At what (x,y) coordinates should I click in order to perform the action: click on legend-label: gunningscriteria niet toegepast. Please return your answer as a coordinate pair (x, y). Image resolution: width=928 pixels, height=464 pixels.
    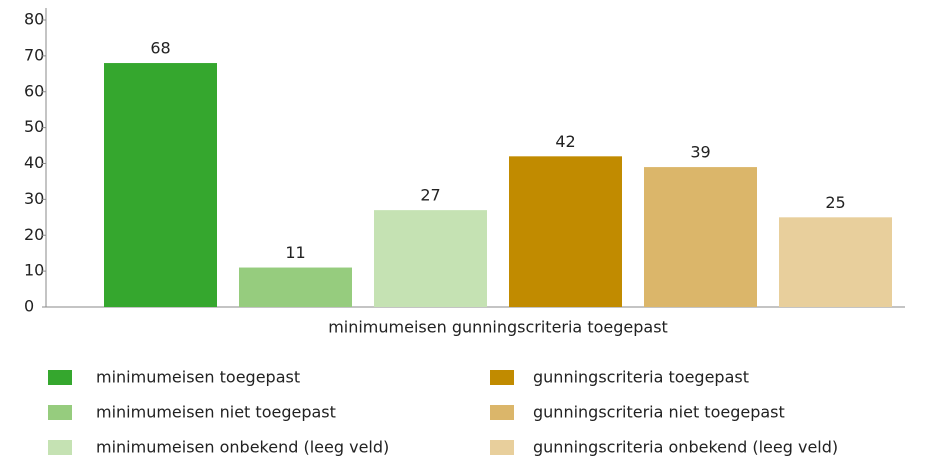
    Looking at the image, I should click on (659, 412).